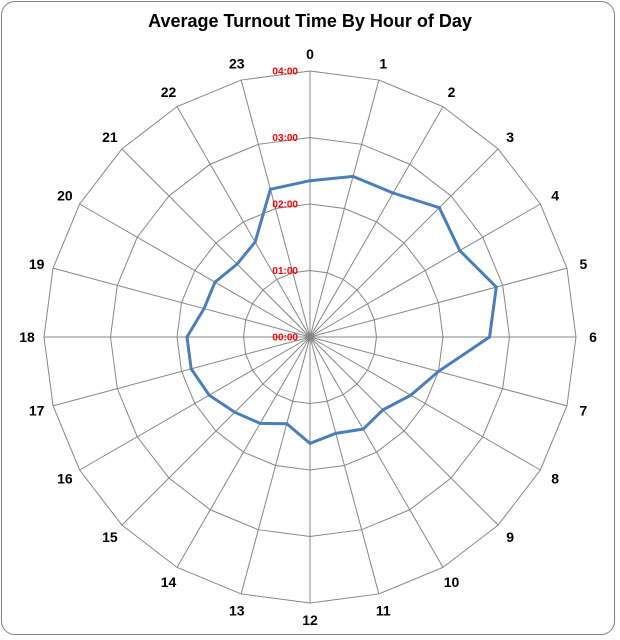 The width and height of the screenshot is (620, 640). Describe the element at coordinates (110, 537) in the screenshot. I see `category-label: 15` at that location.